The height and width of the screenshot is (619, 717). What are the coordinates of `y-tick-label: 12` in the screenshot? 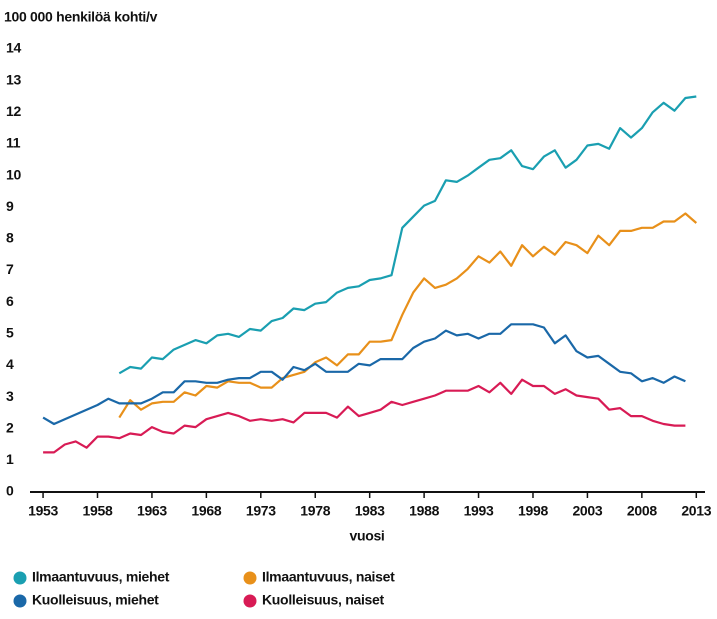 It's located at (13, 111).